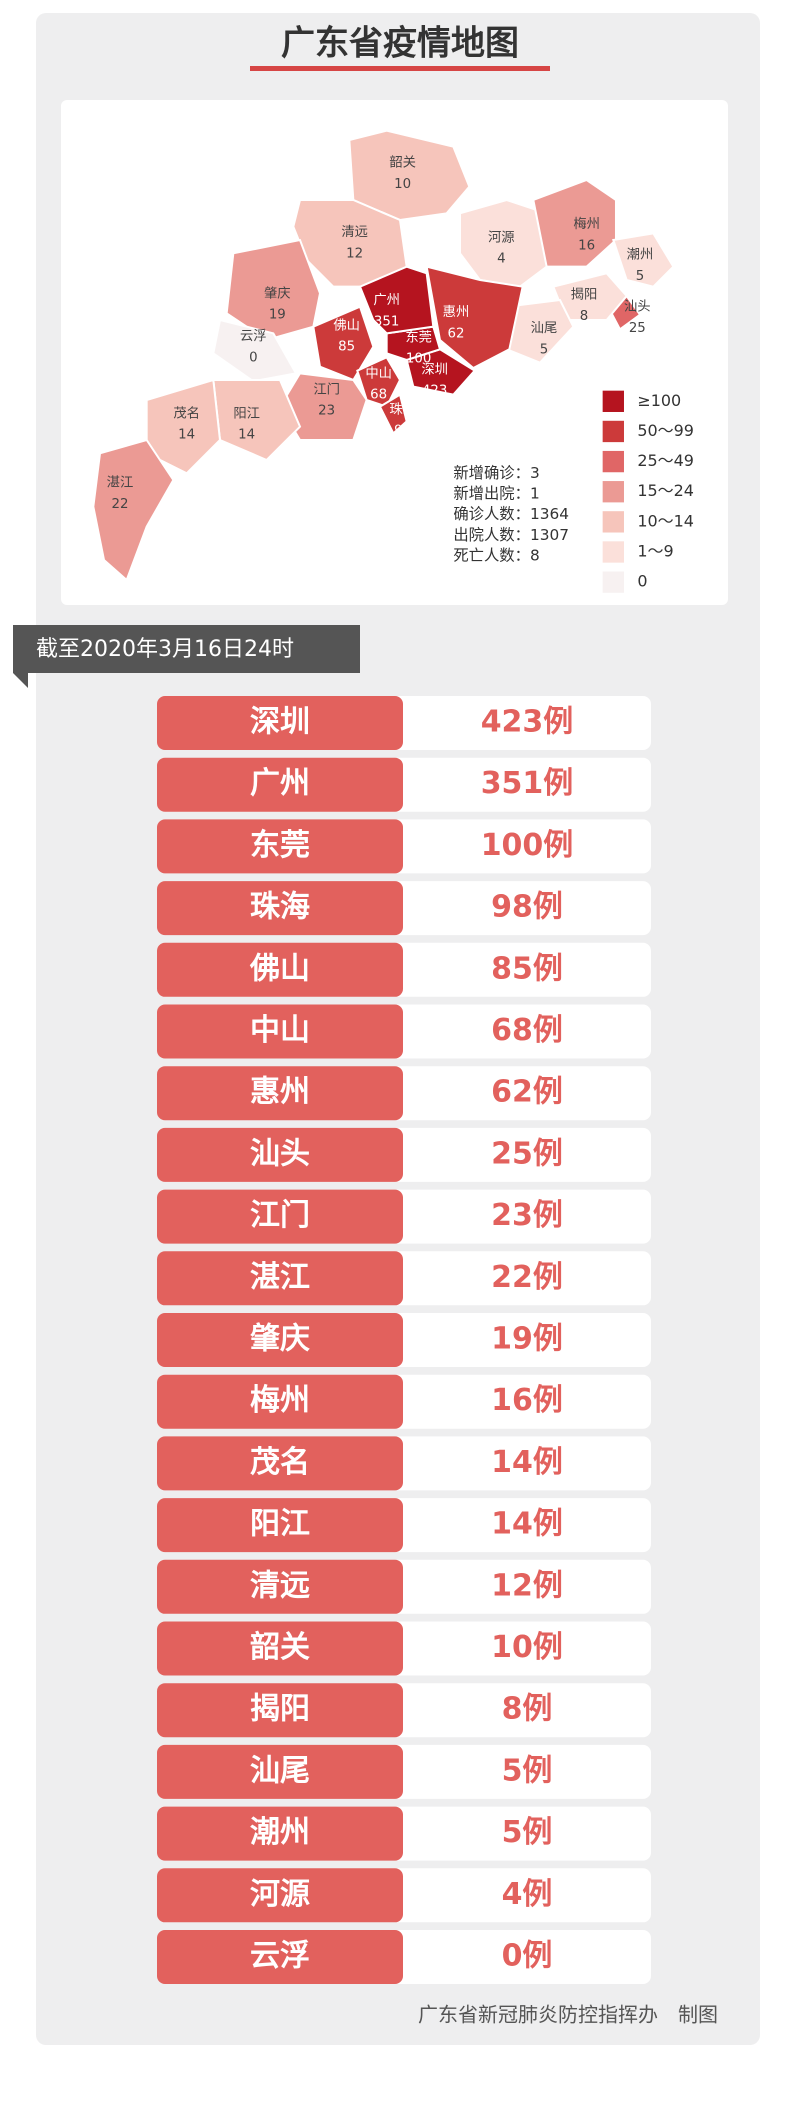  Describe the element at coordinates (378, 373) in the screenshot. I see `region-name: 中山` at that location.